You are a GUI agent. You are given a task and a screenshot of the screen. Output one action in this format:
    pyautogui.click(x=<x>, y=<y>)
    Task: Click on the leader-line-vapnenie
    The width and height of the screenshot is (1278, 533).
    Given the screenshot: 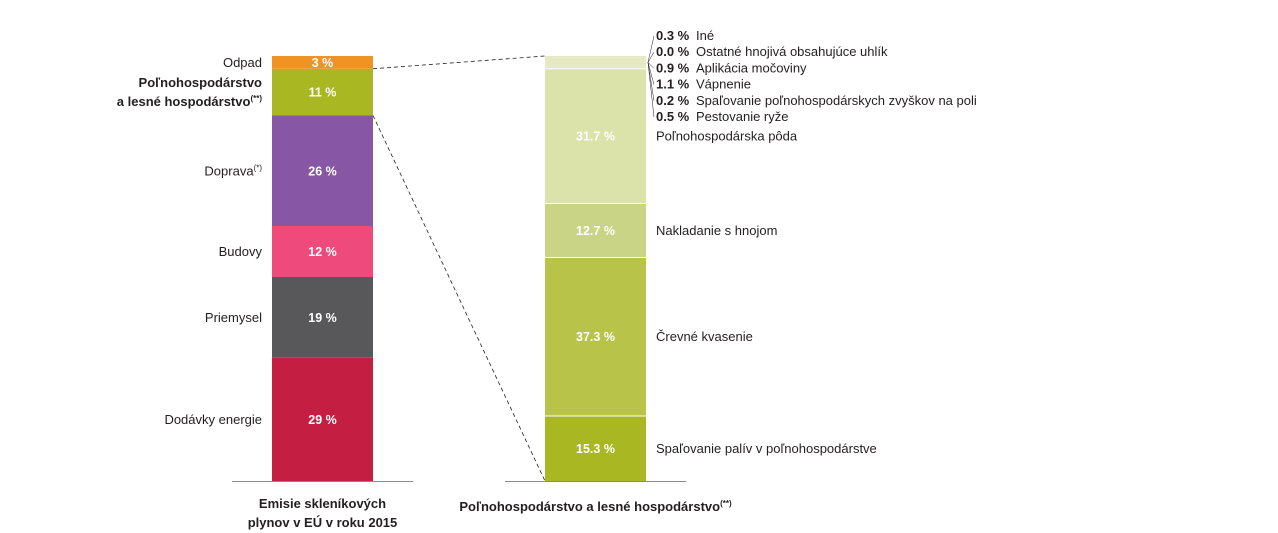 What is the action you would take?
    pyautogui.click(x=651, y=73)
    